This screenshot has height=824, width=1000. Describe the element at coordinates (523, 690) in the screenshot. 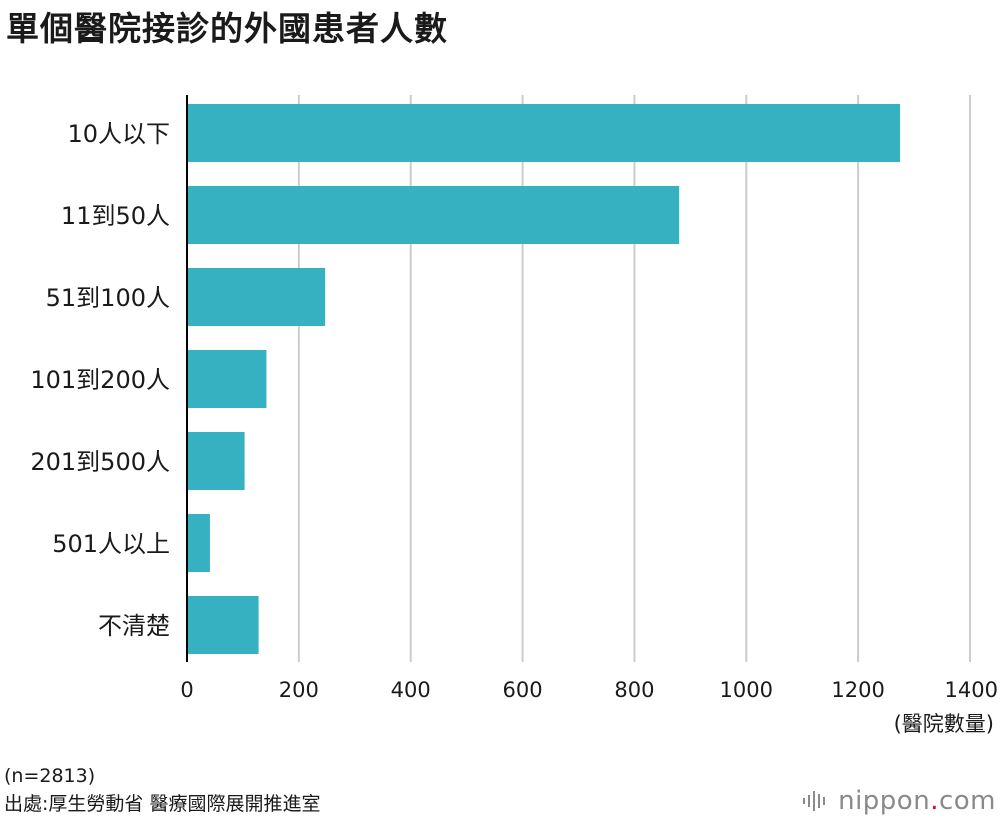

I see `x-tick-label: 600` at that location.